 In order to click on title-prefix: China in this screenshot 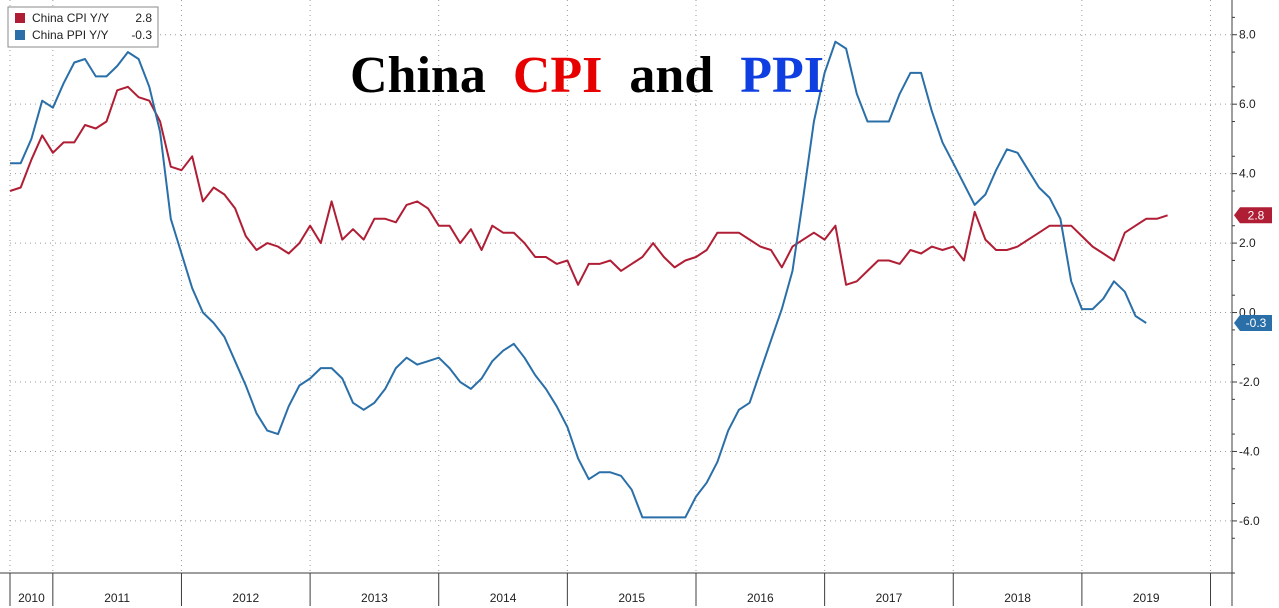, I will do `click(418, 75)`.